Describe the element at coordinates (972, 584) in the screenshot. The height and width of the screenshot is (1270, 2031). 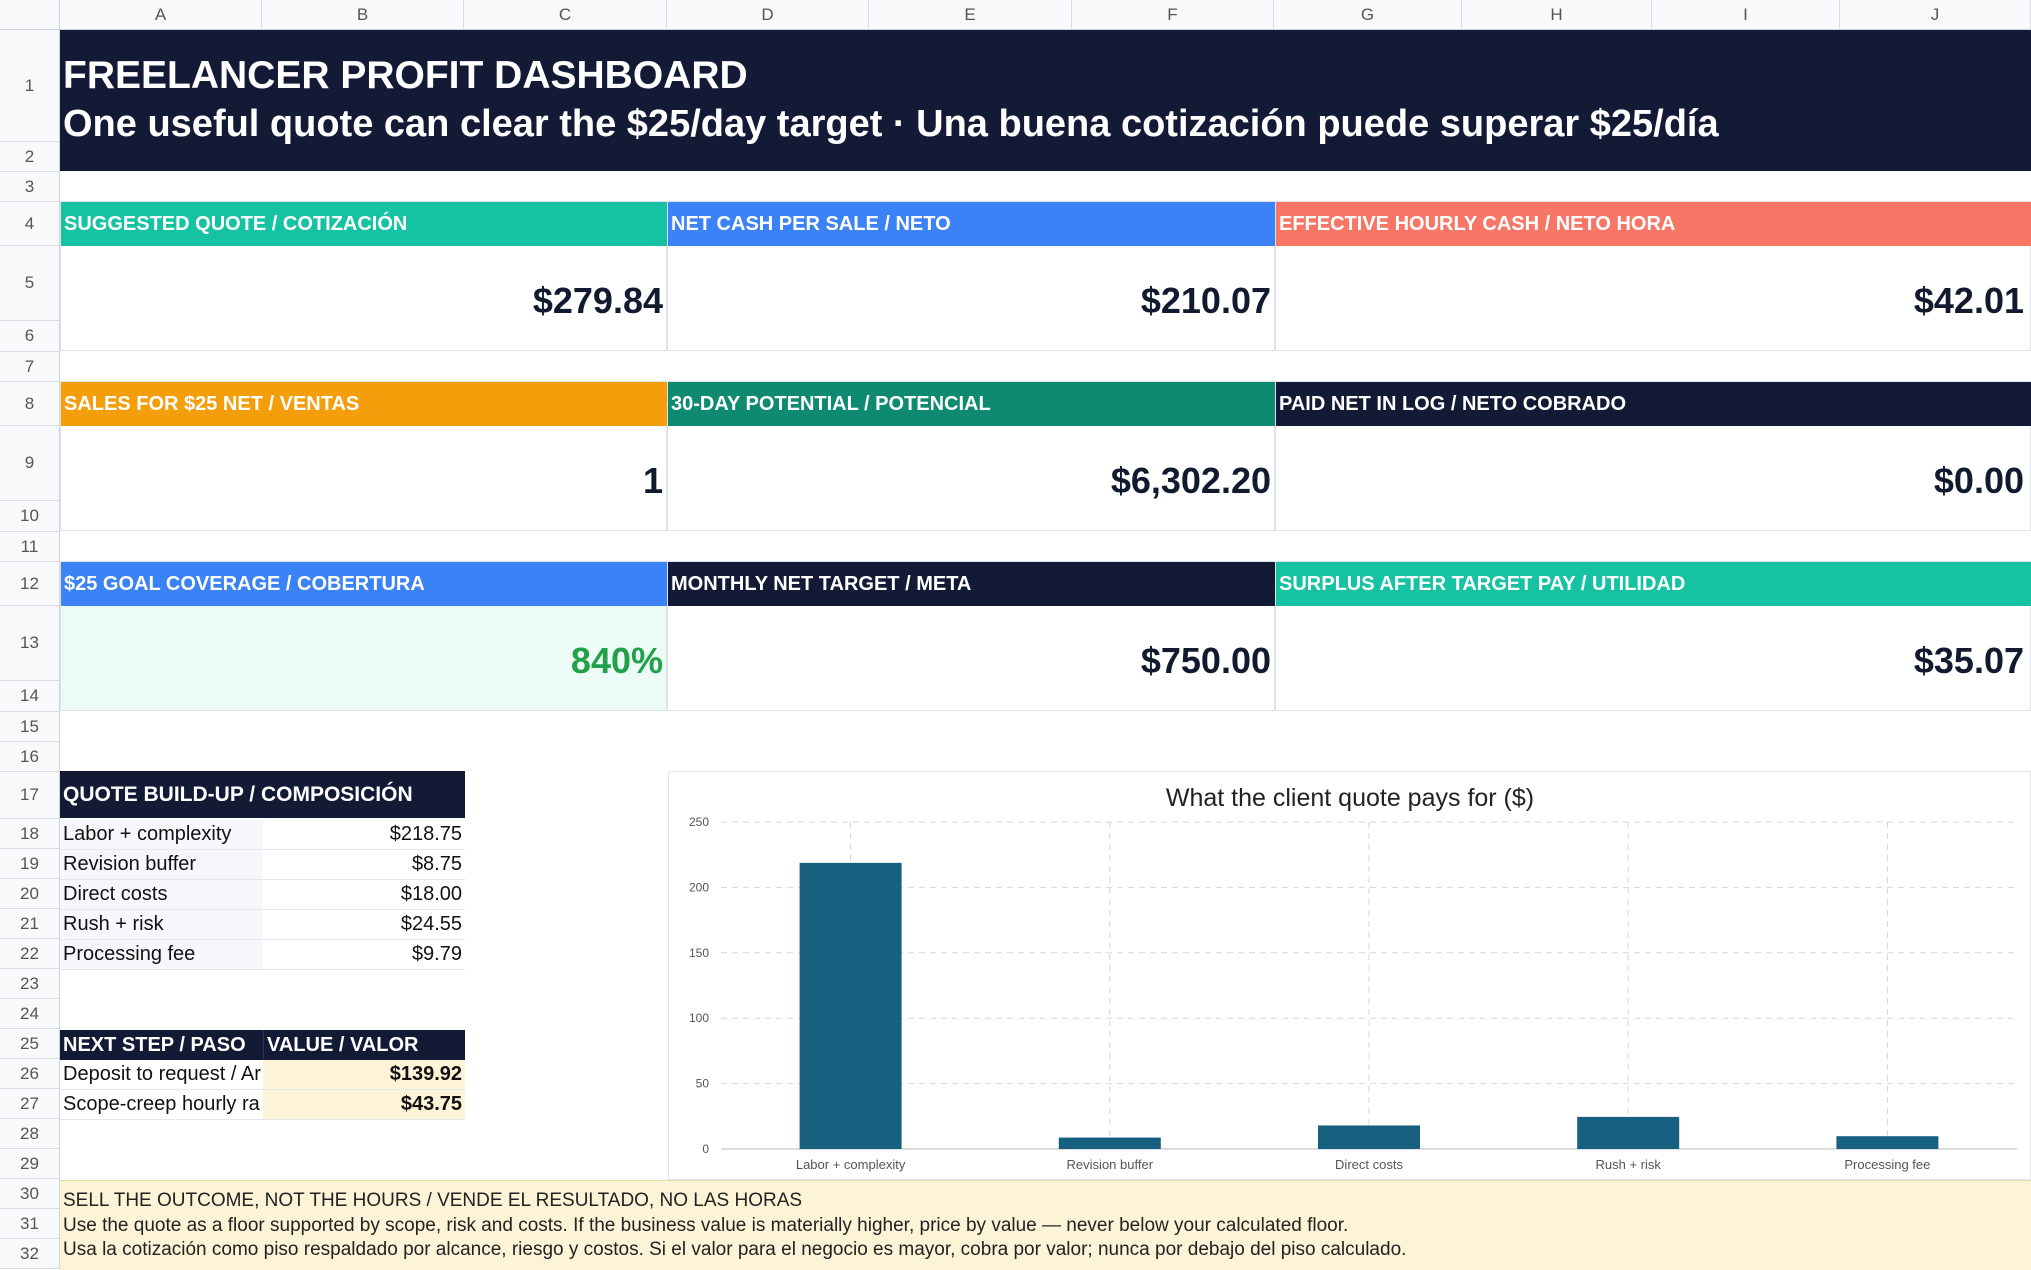
I see `kpi-label: MONTHLY NET TARGET / META` at that location.